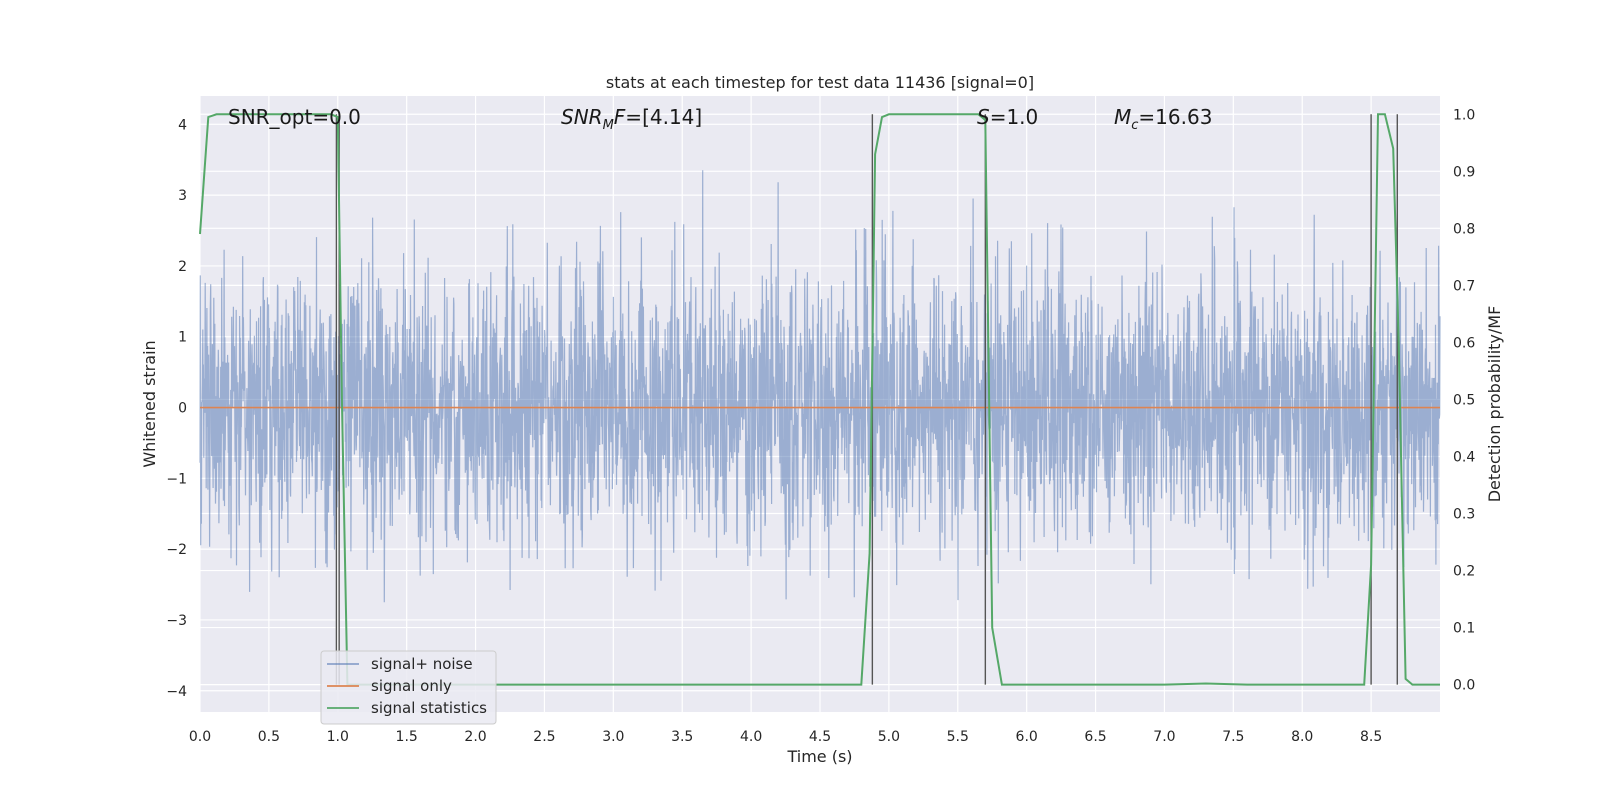  Describe the element at coordinates (422, 664) in the screenshot. I see `legend-label-noise: signal+ noise` at that location.